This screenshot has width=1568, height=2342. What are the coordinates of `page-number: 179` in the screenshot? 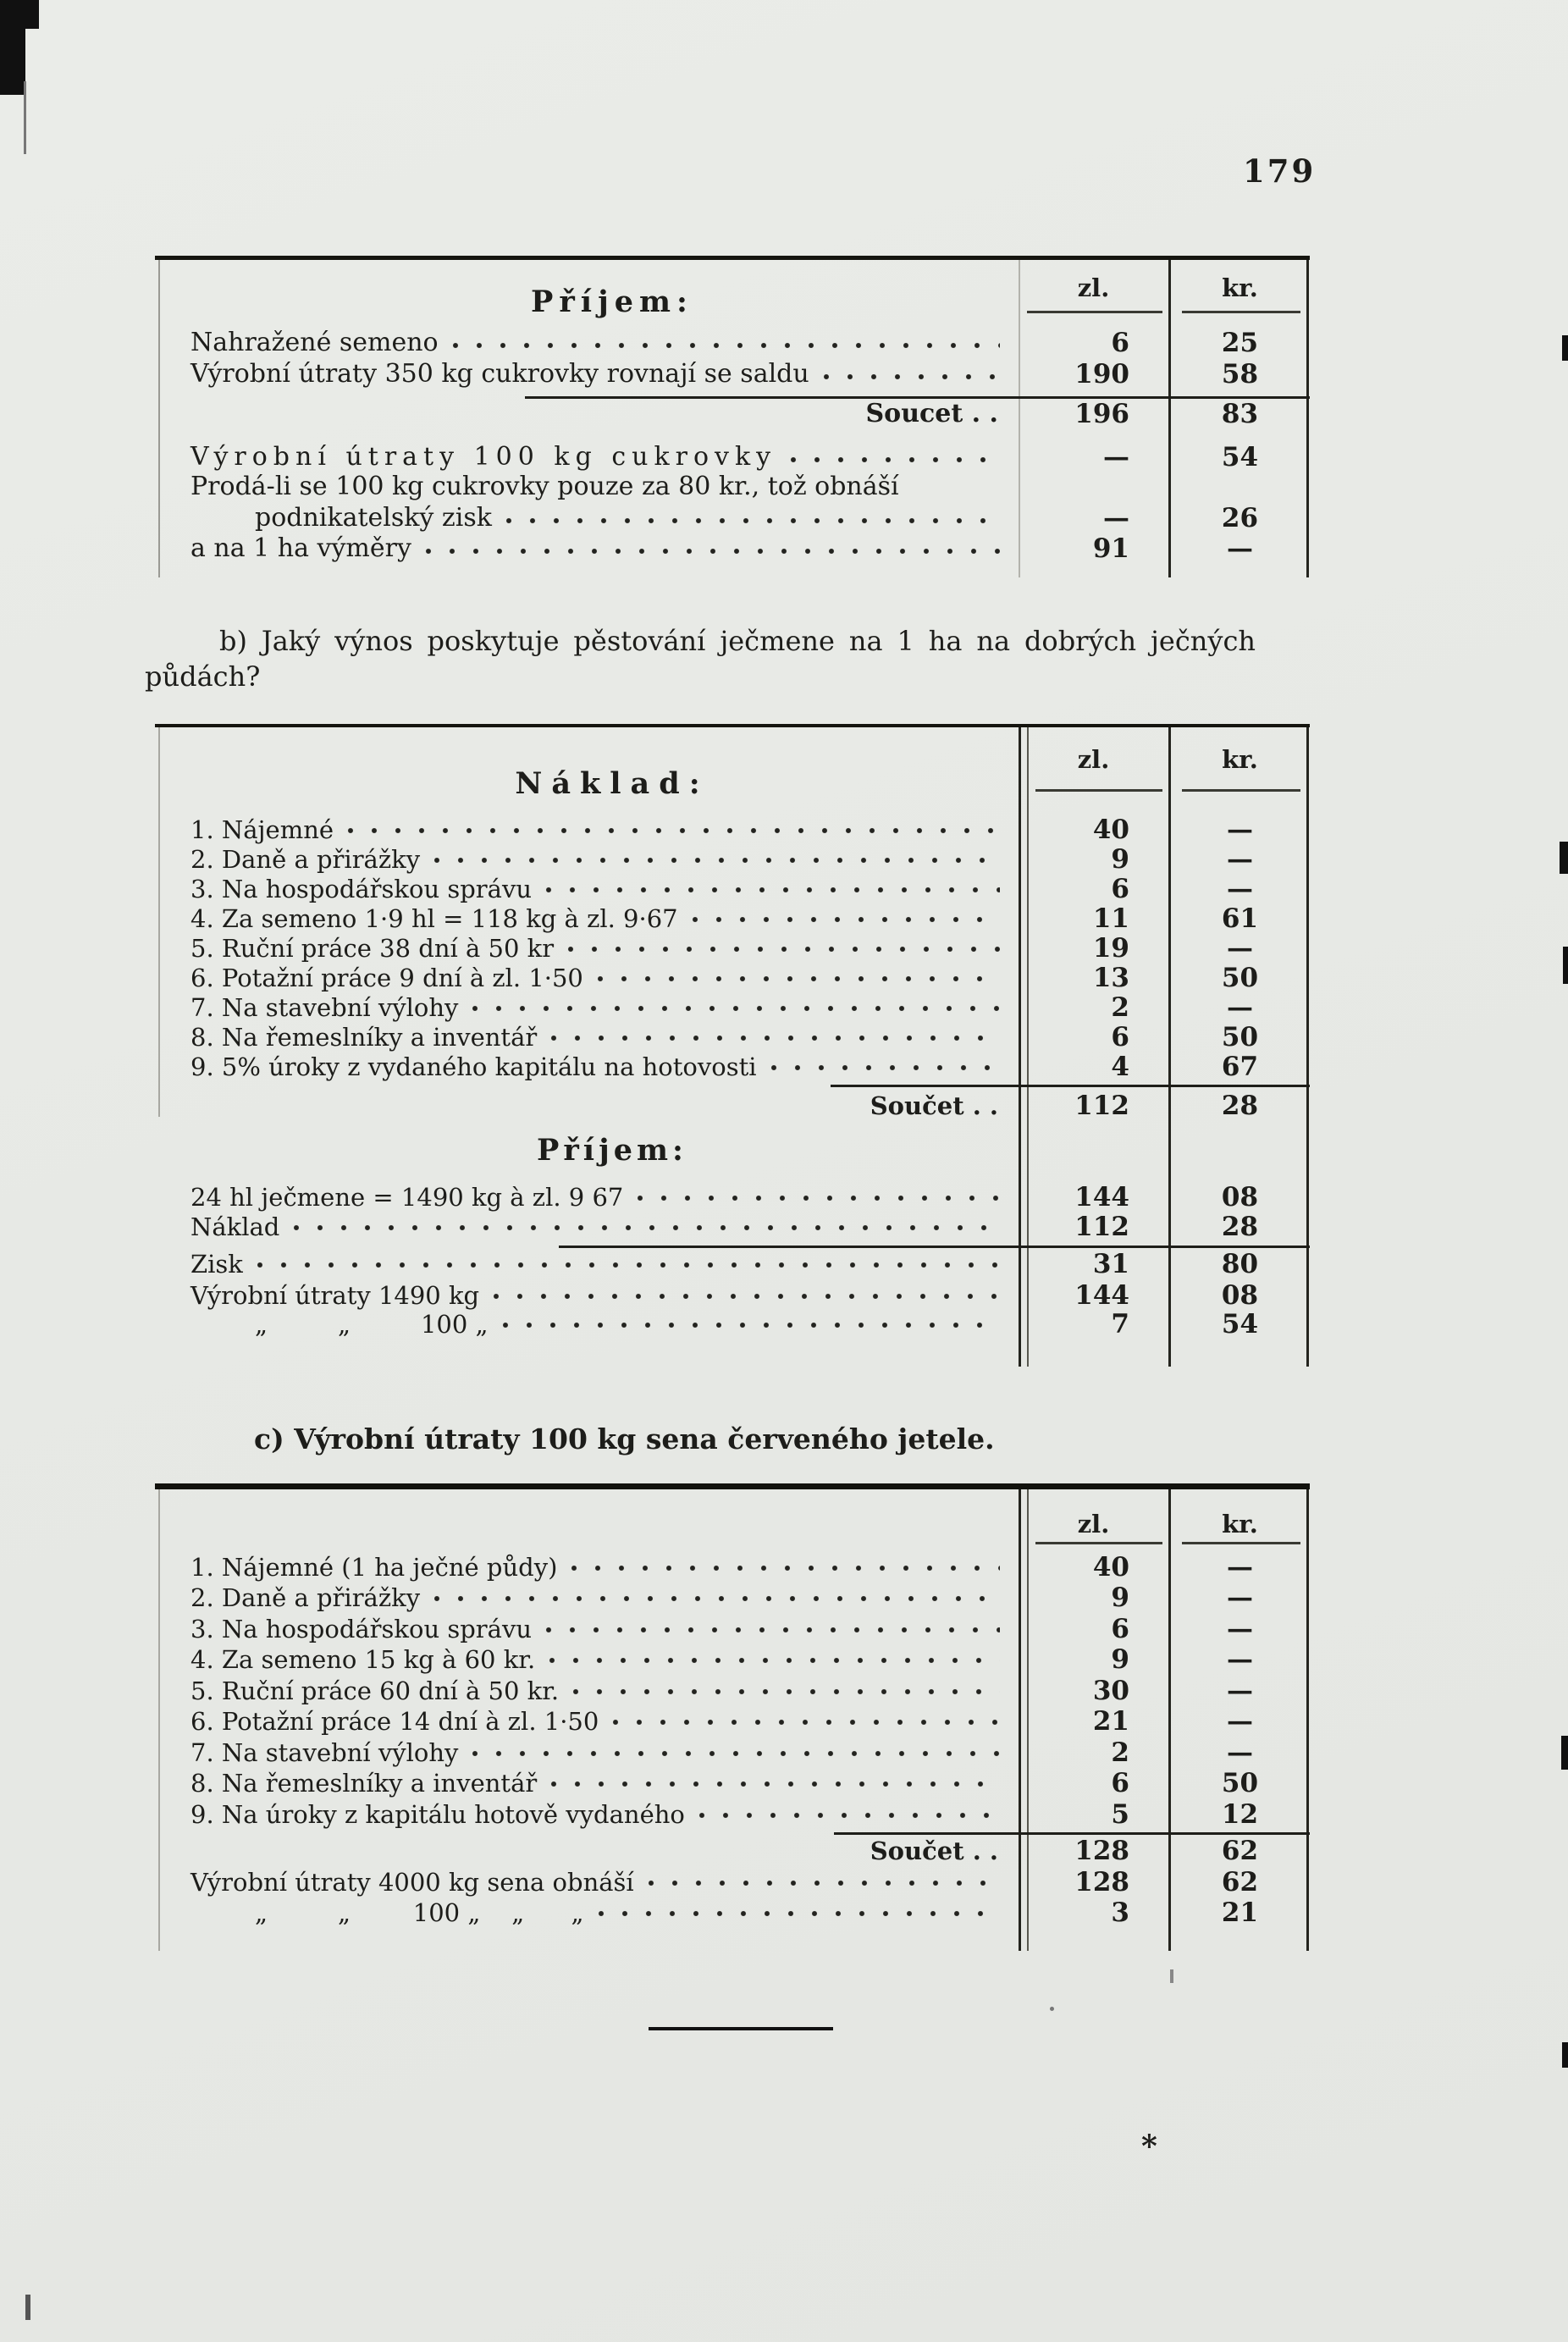 It's located at (1280, 171).